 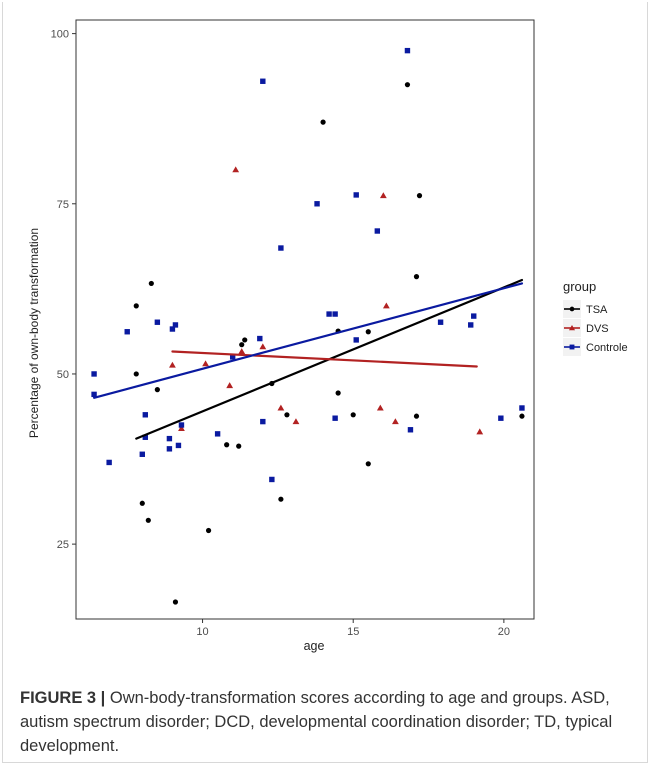 What do you see at coordinates (607, 348) in the screenshot?
I see `legend-label-controle: Controle` at bounding box center [607, 348].